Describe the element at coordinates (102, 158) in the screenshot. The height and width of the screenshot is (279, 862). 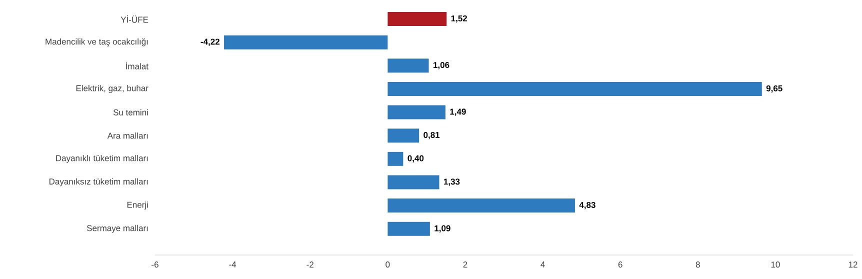
I see `y-tick-label: Dayanıklı tüketim malları` at that location.